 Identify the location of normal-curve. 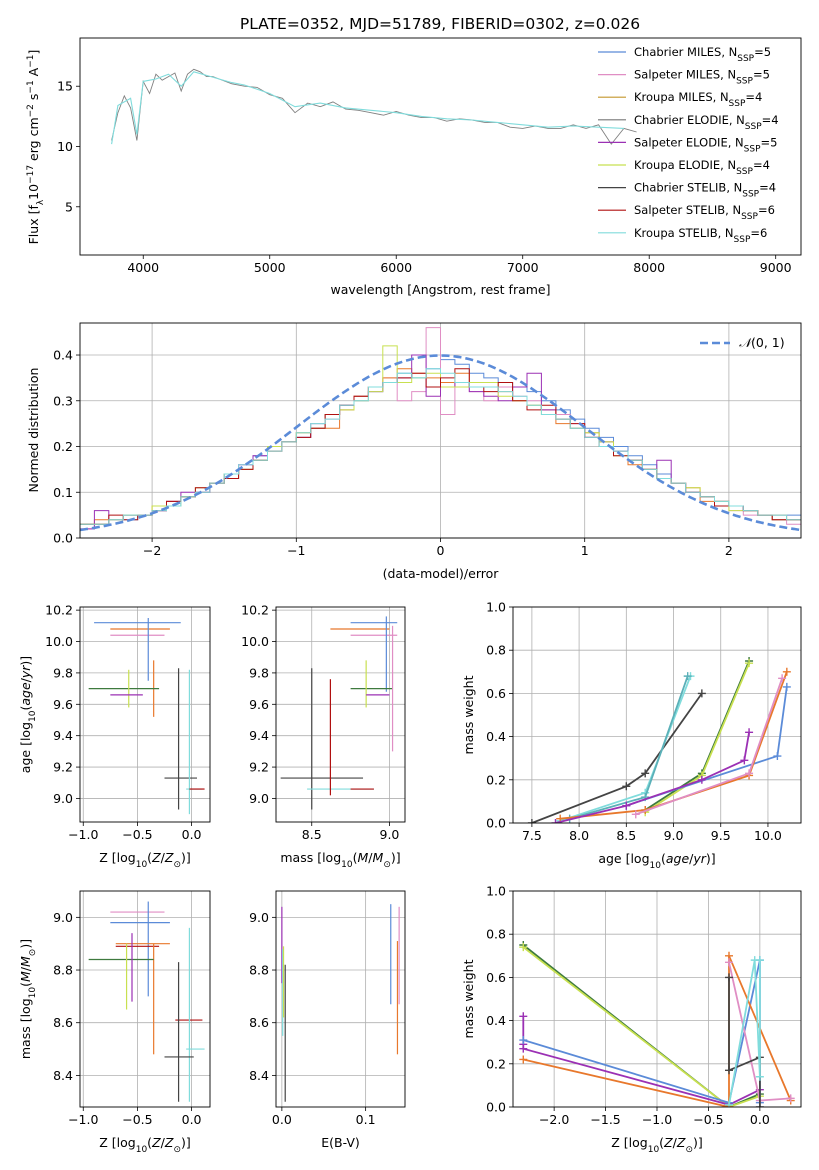
(440, 443).